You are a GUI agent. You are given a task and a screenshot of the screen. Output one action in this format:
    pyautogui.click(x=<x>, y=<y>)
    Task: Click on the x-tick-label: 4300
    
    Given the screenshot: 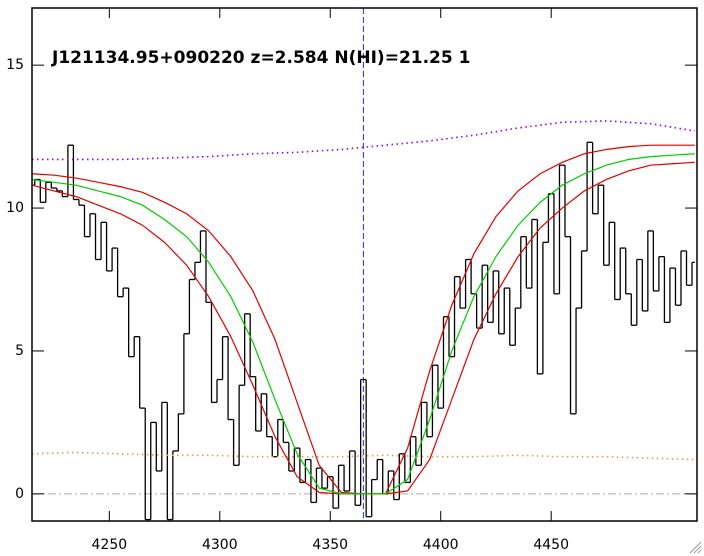 What is the action you would take?
    pyautogui.click(x=220, y=545)
    